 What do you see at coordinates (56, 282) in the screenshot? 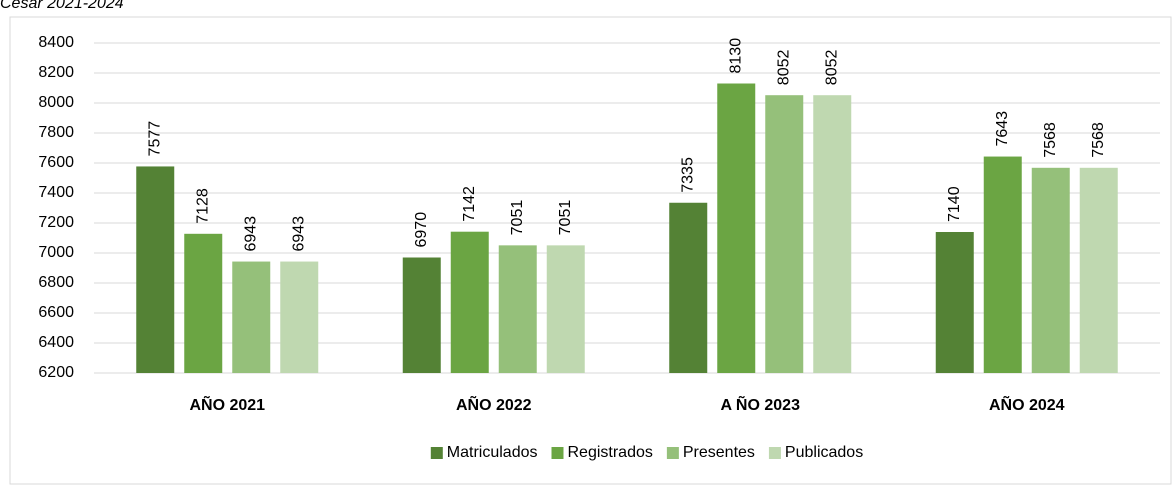
I see `y-tick-label: 6800` at bounding box center [56, 282].